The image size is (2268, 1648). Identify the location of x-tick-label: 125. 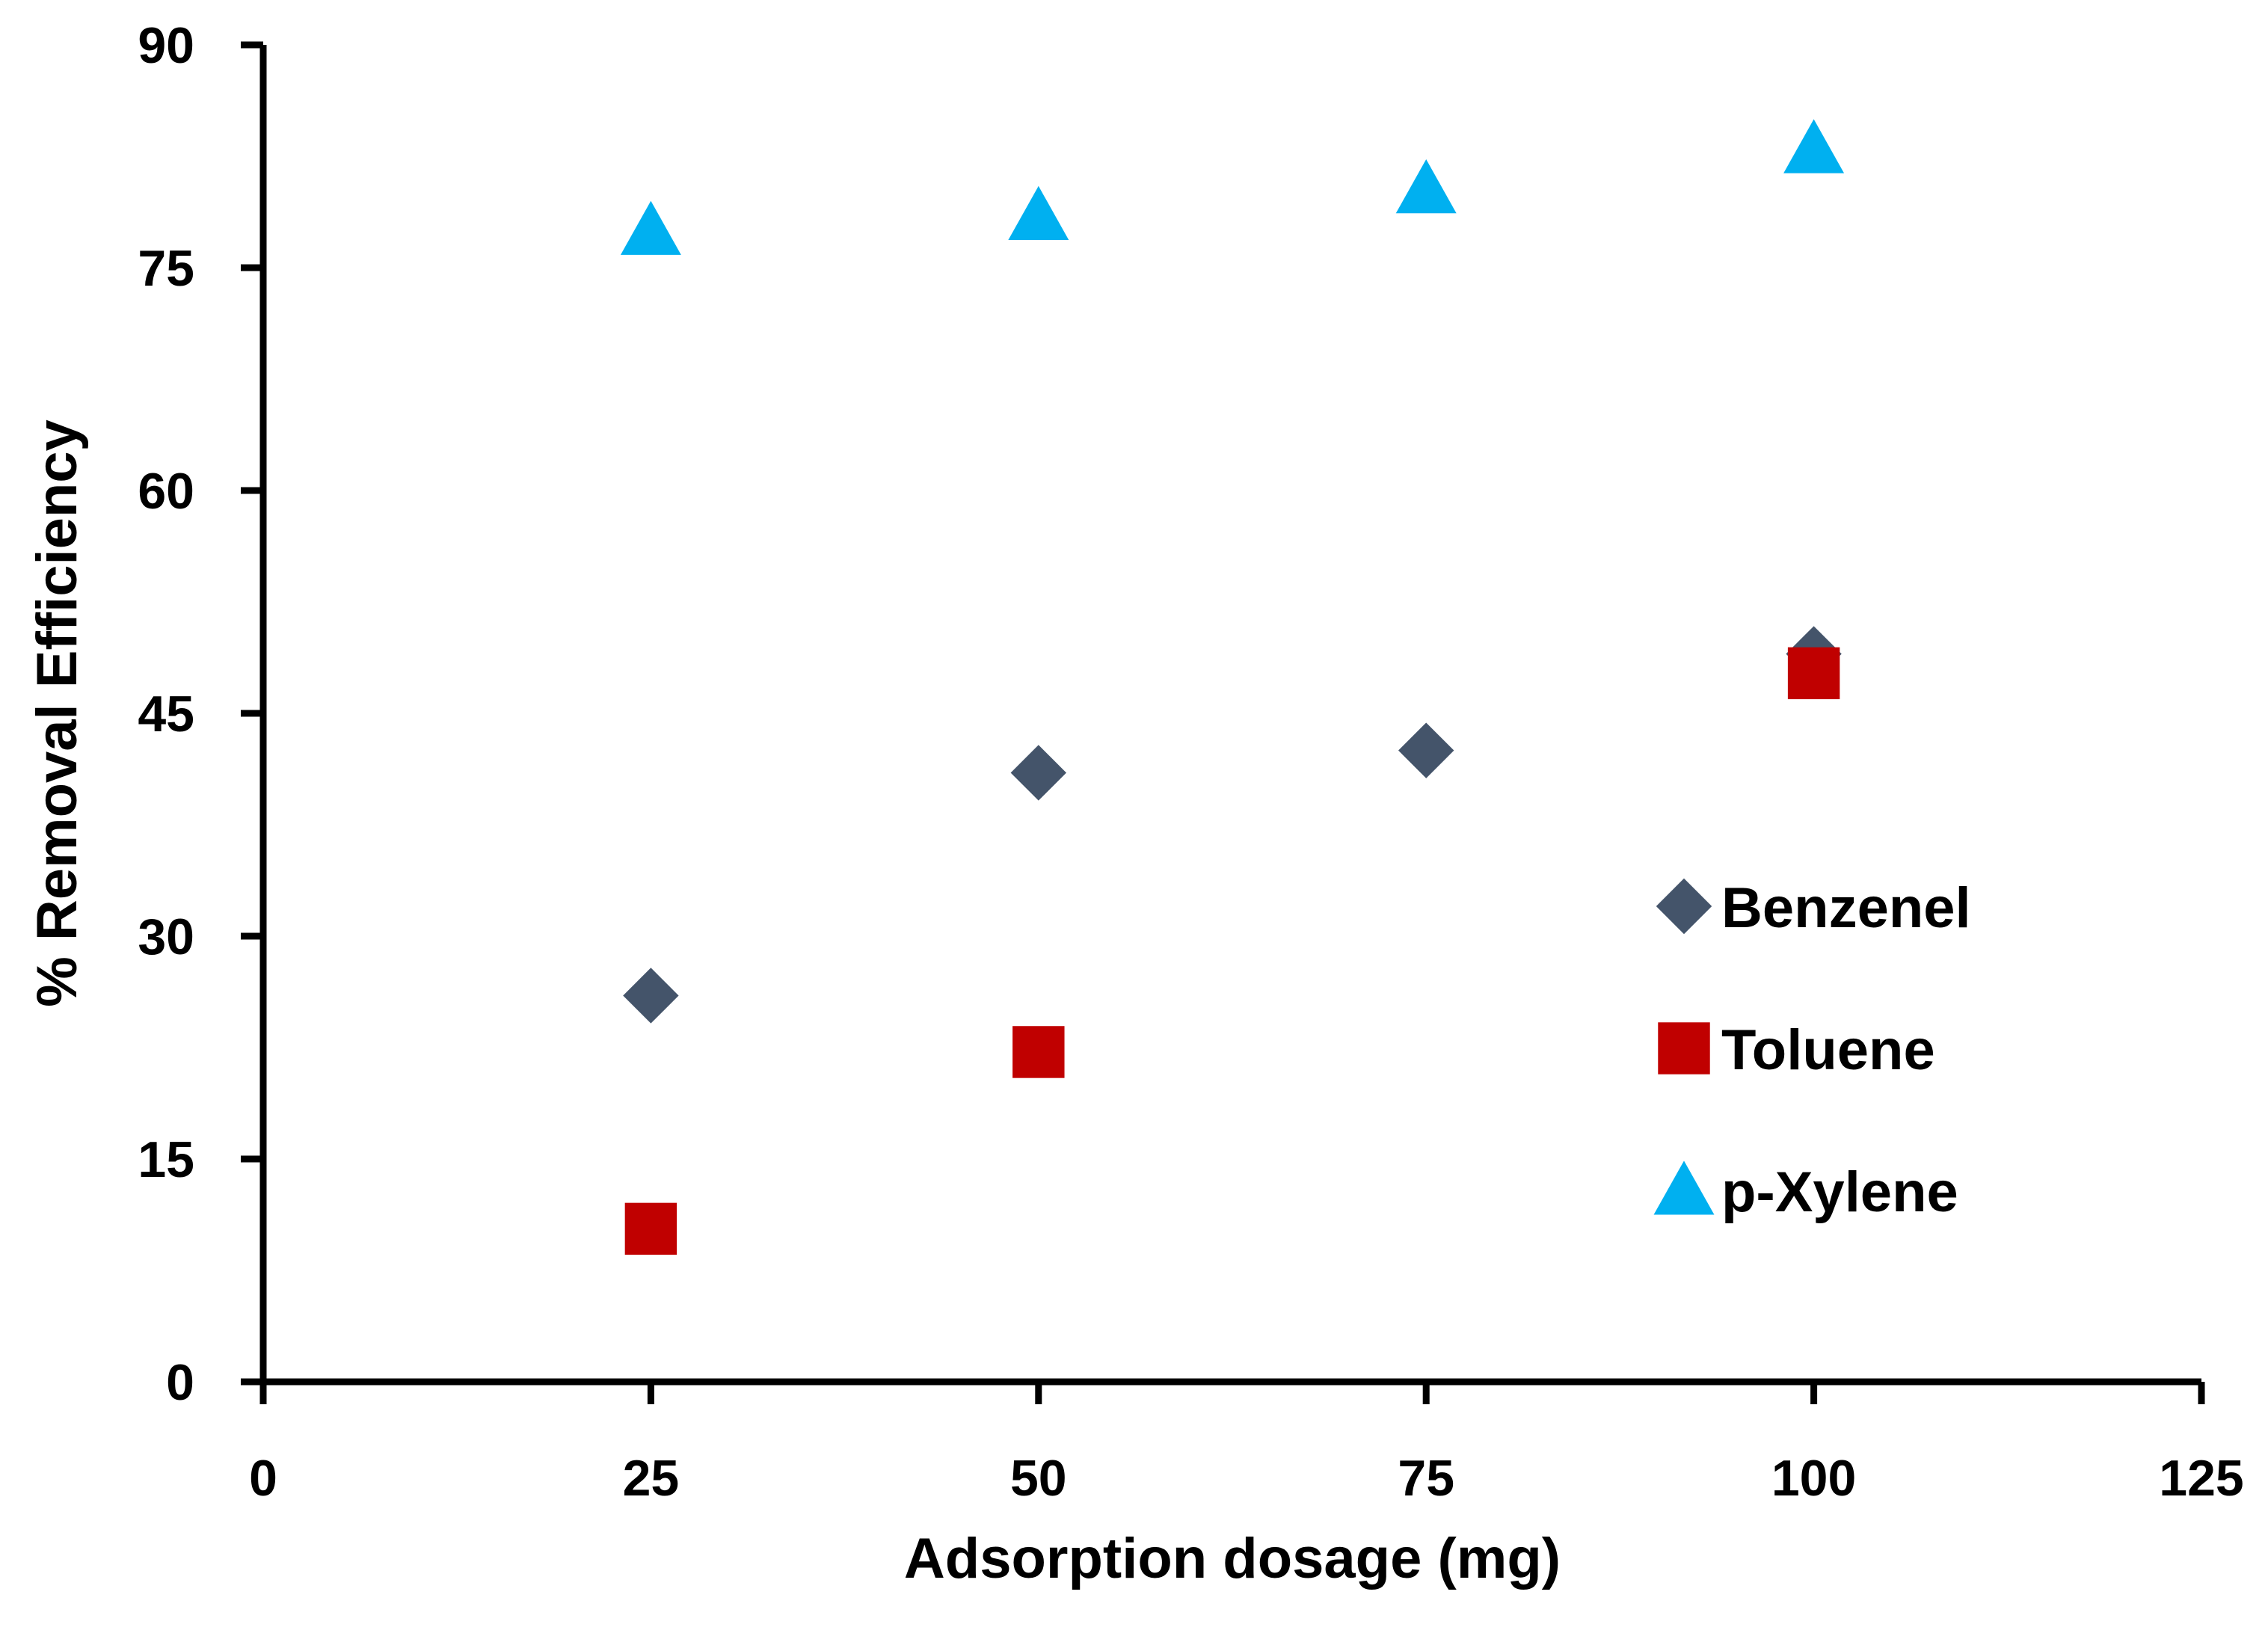
(2201, 1478).